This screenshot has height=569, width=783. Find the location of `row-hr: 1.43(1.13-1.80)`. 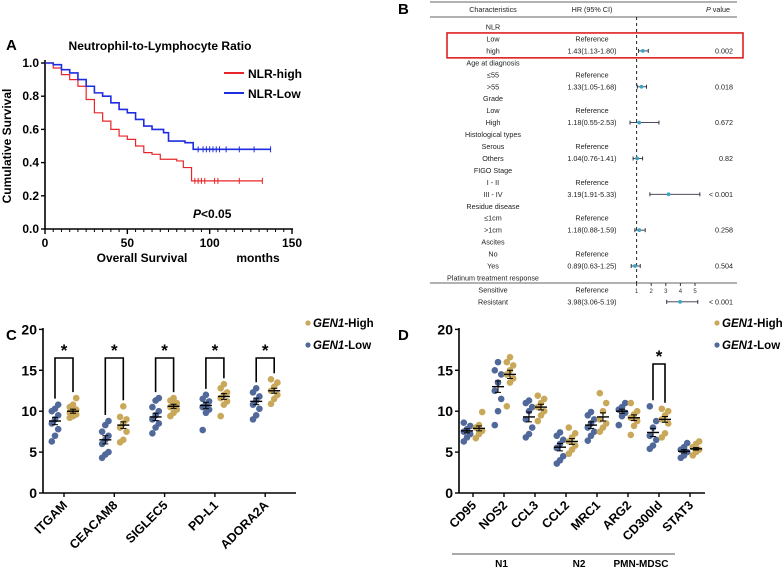

row-hr: 1.43(1.13-1.80) is located at coordinates (591, 50).